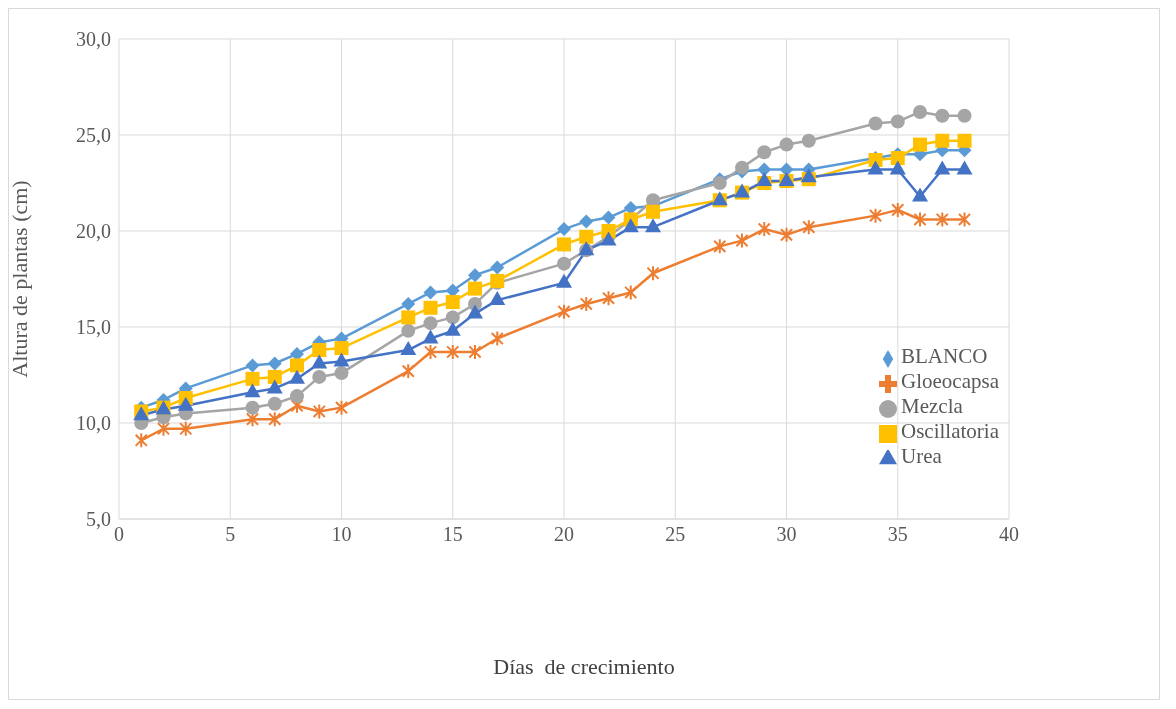  I want to click on x-tick-label: 0, so click(119, 534).